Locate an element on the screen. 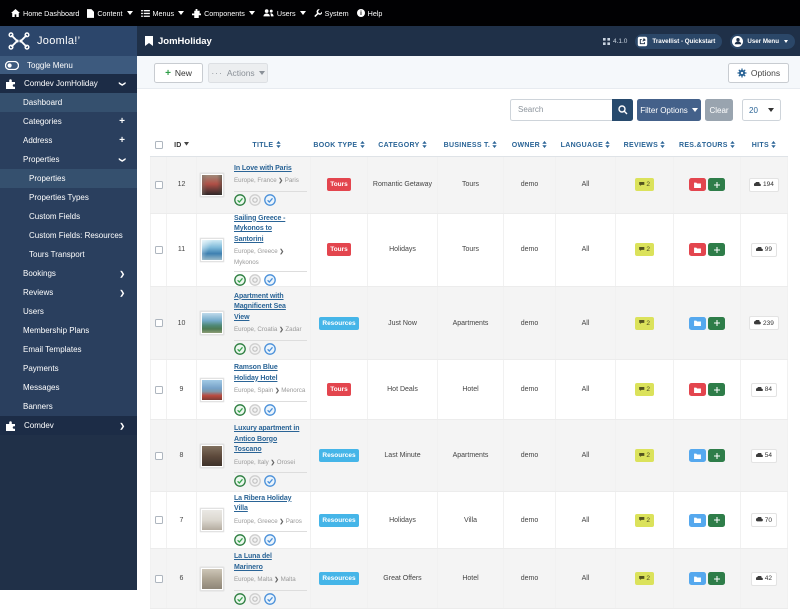  svg-text: i is located at coordinates (361, 13).